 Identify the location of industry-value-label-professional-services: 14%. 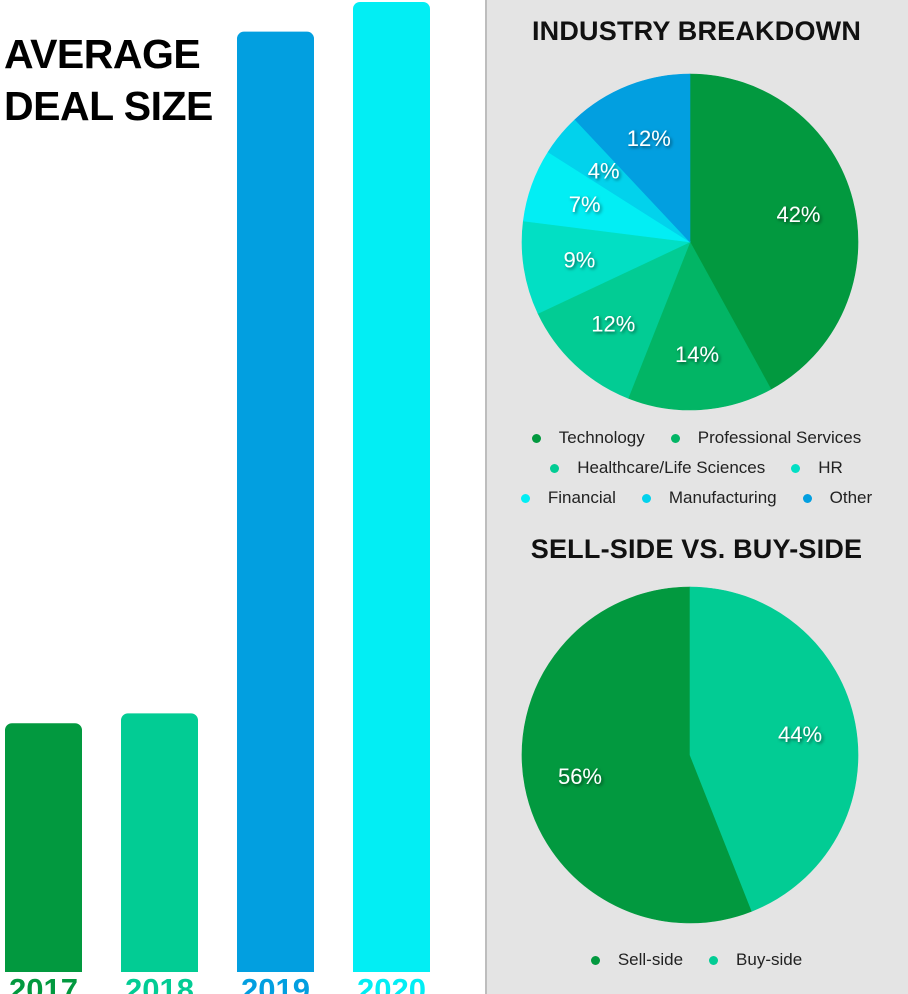
(697, 354).